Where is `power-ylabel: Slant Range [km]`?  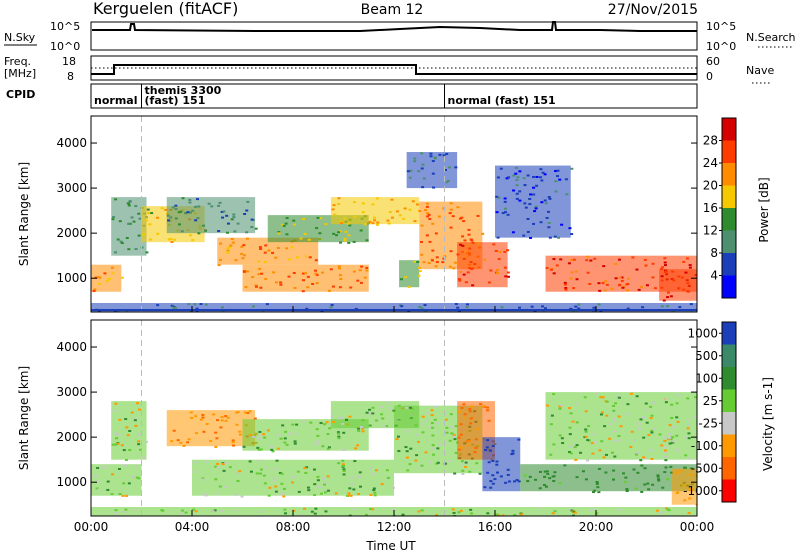 power-ylabel: Slant Range [km] is located at coordinates (24, 214).